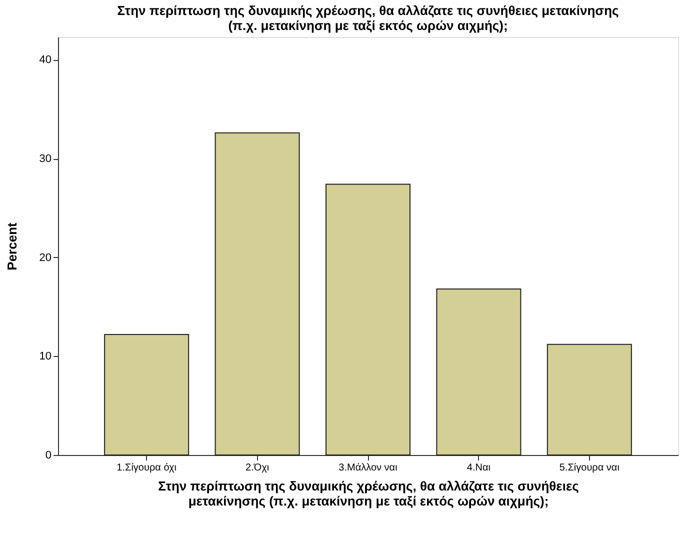  Describe the element at coordinates (45, 258) in the screenshot. I see `y-tick-label: 20` at that location.